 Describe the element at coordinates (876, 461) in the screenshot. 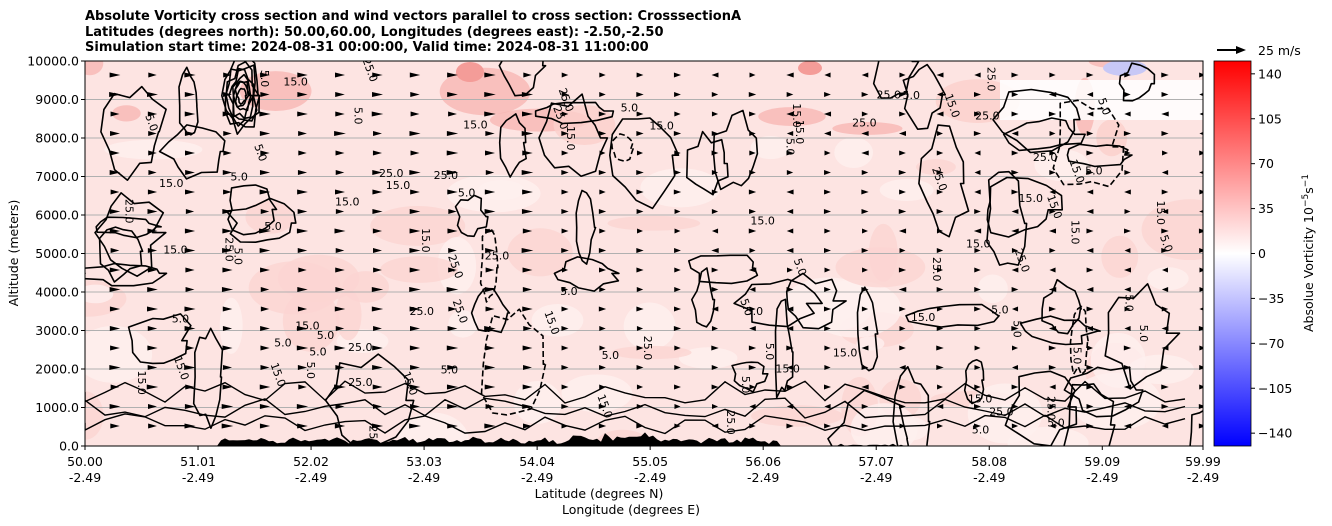

I see `x-tick-label-lat: 57.07` at that location.